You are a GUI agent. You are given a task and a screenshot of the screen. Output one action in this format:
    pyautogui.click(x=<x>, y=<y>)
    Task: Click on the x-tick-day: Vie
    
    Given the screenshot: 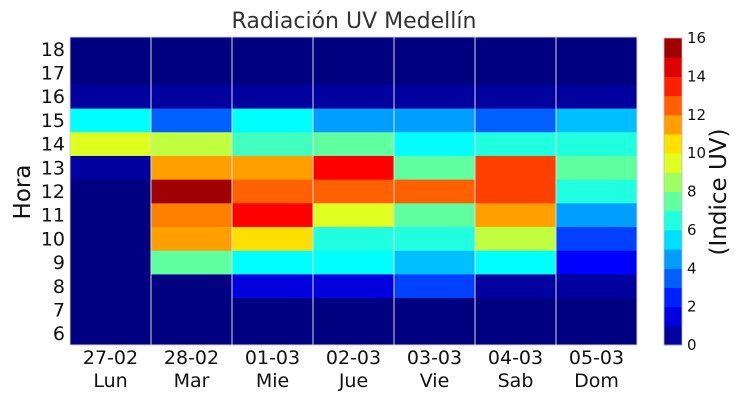 What is the action you would take?
    pyautogui.click(x=435, y=381)
    